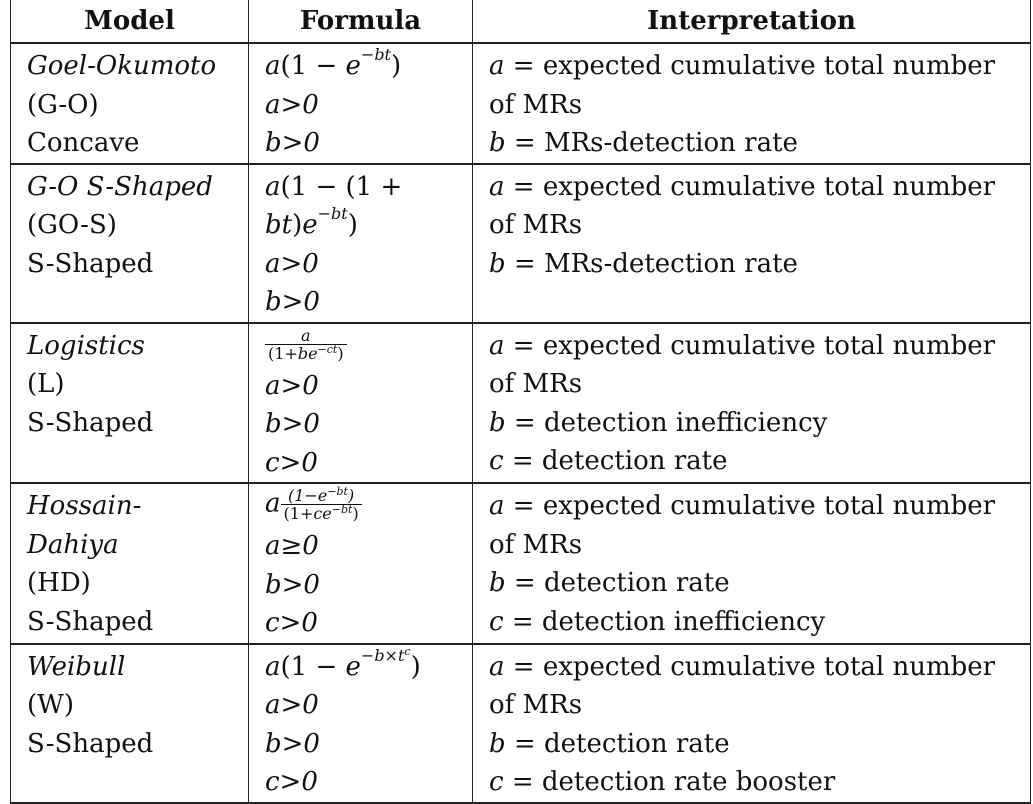  What do you see at coordinates (73, 544) in the screenshot?
I see `model-name: Dahiya` at bounding box center [73, 544].